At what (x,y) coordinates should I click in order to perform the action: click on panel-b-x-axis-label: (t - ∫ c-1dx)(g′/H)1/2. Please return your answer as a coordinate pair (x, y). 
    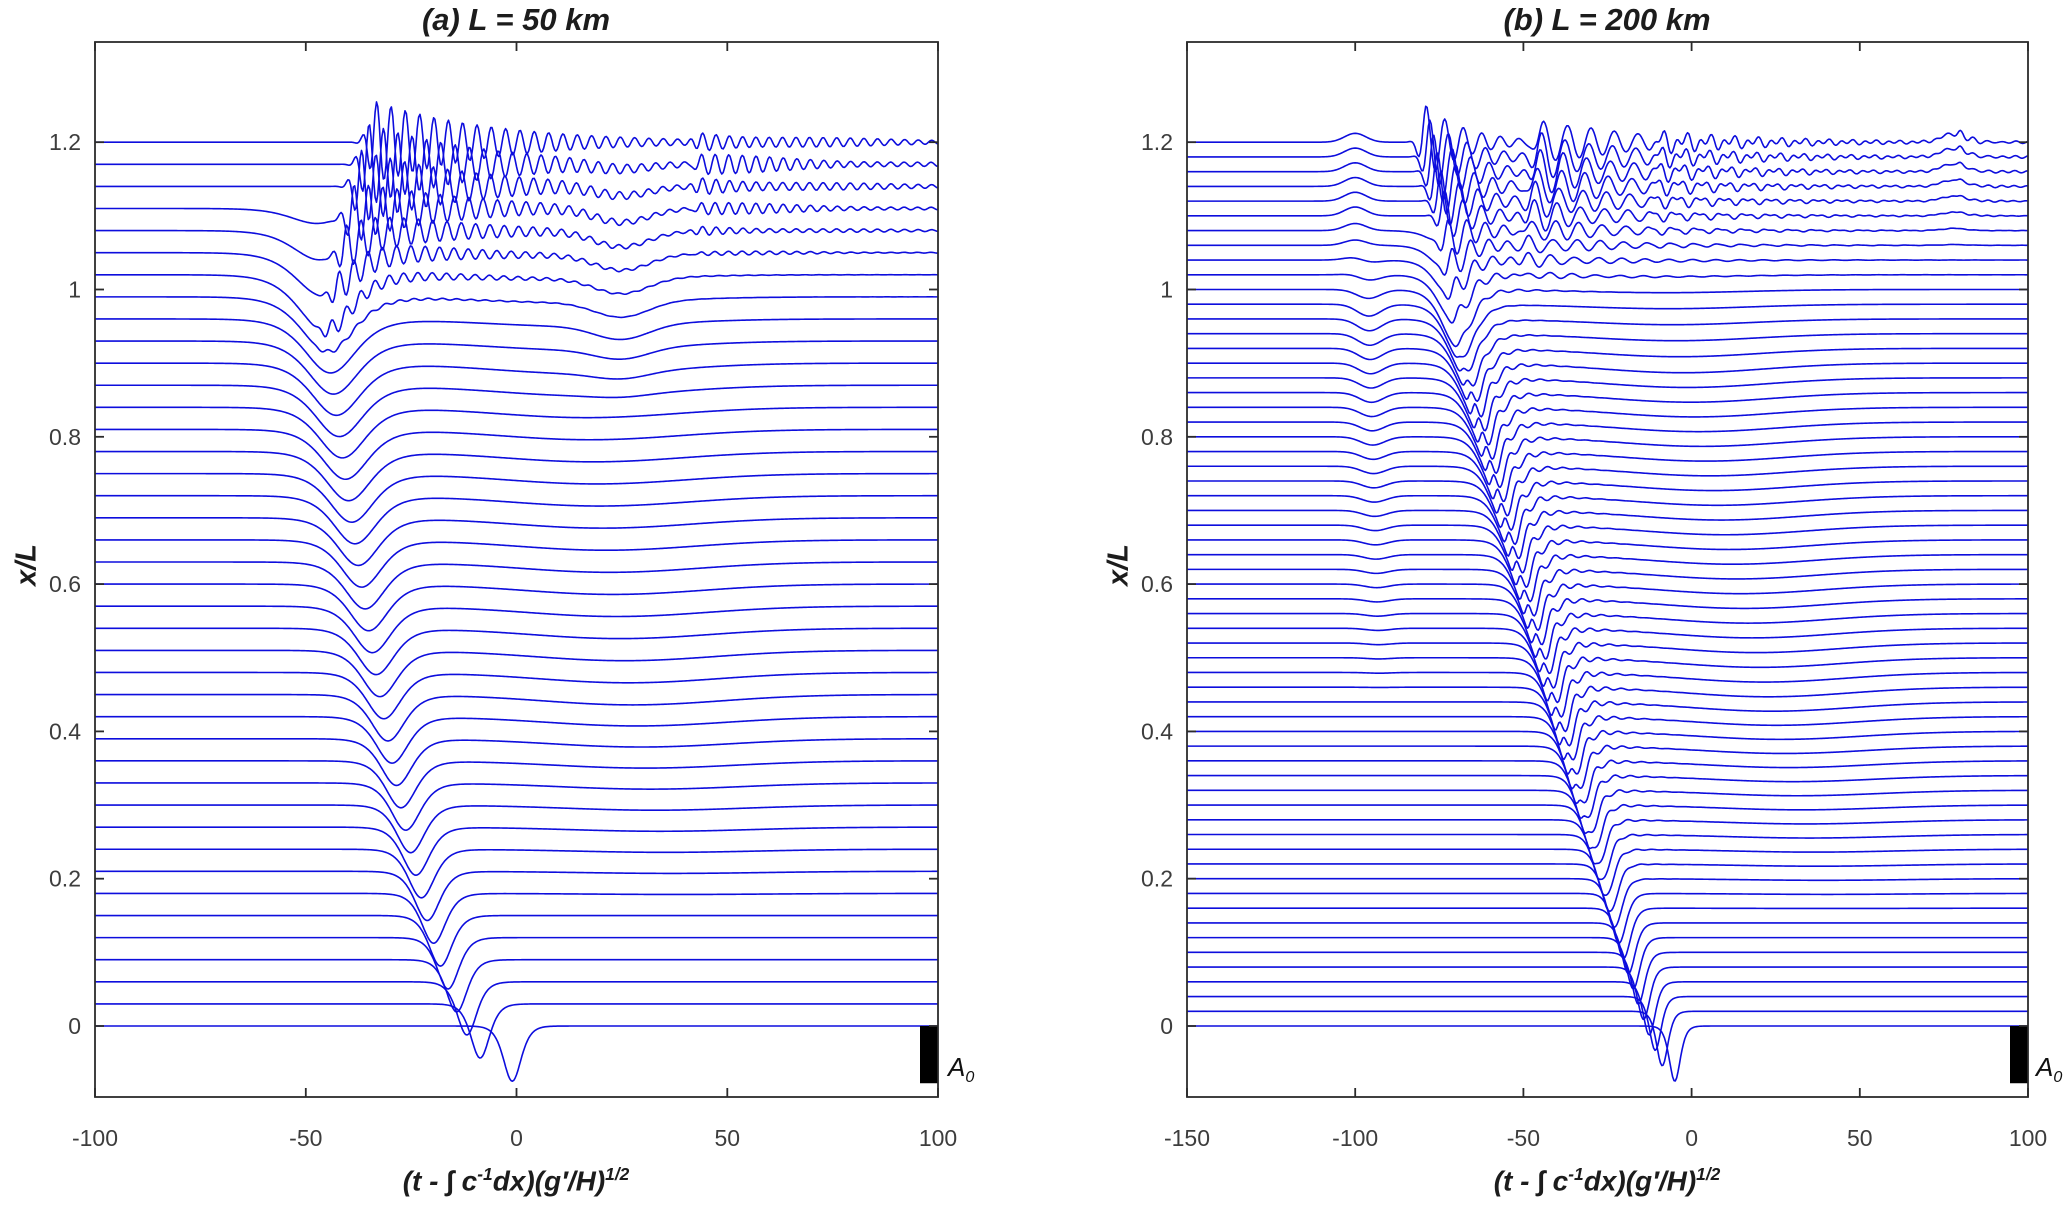
    Looking at the image, I should click on (1607, 1180).